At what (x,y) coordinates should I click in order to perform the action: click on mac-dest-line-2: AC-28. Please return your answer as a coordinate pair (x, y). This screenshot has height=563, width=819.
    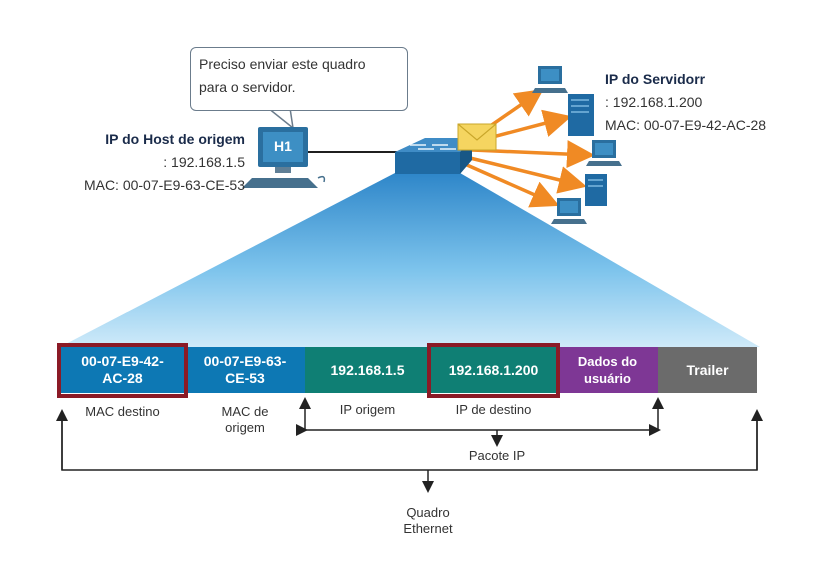
    Looking at the image, I should click on (122, 378).